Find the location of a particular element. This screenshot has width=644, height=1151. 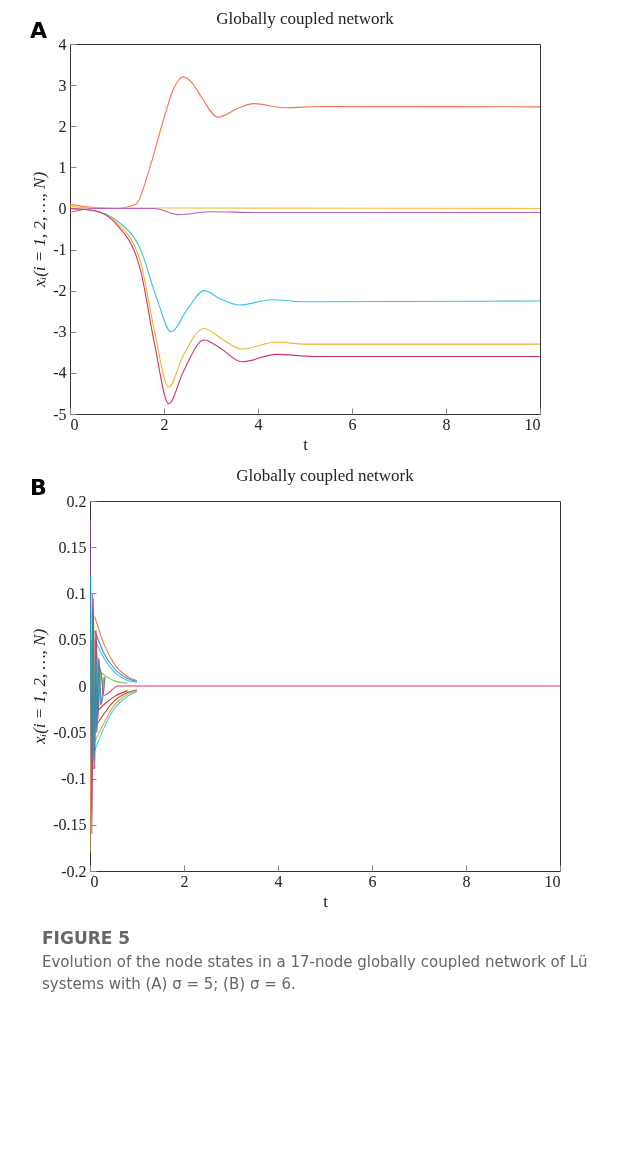

y-tick-label: 0.2 is located at coordinates (76, 501).